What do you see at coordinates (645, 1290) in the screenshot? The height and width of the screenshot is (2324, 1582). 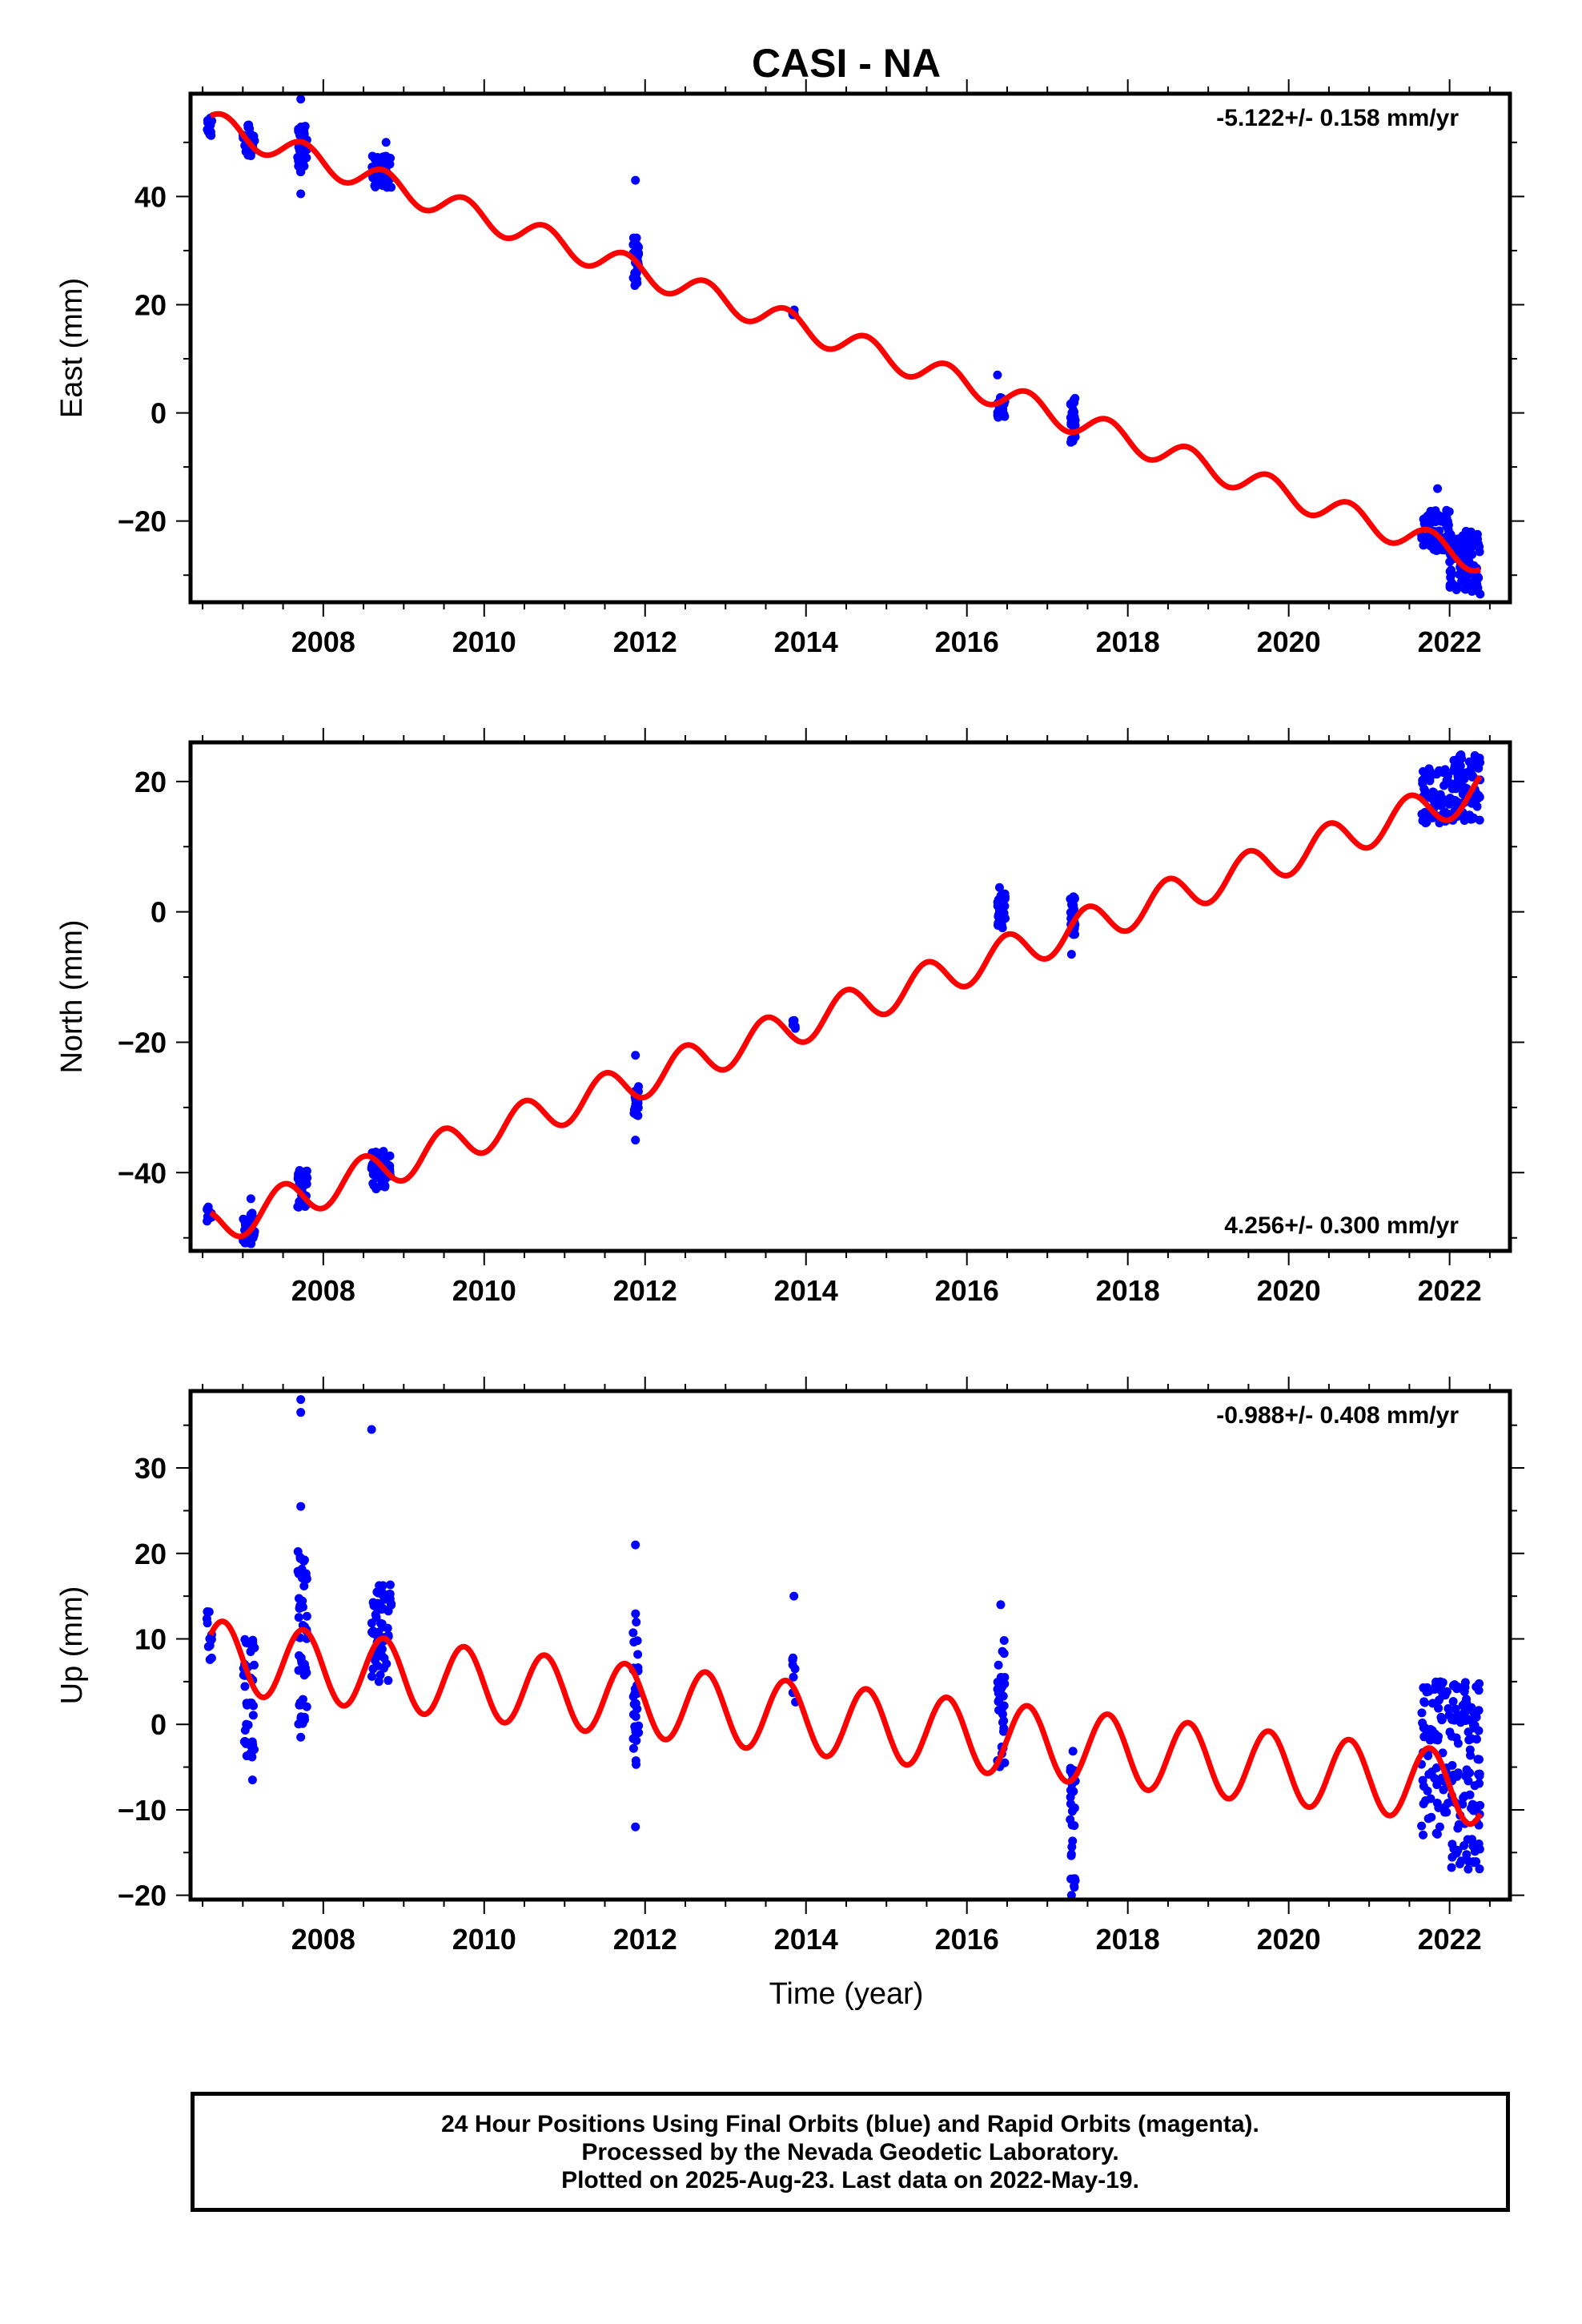 I see `x-tick-label: 2012` at bounding box center [645, 1290].